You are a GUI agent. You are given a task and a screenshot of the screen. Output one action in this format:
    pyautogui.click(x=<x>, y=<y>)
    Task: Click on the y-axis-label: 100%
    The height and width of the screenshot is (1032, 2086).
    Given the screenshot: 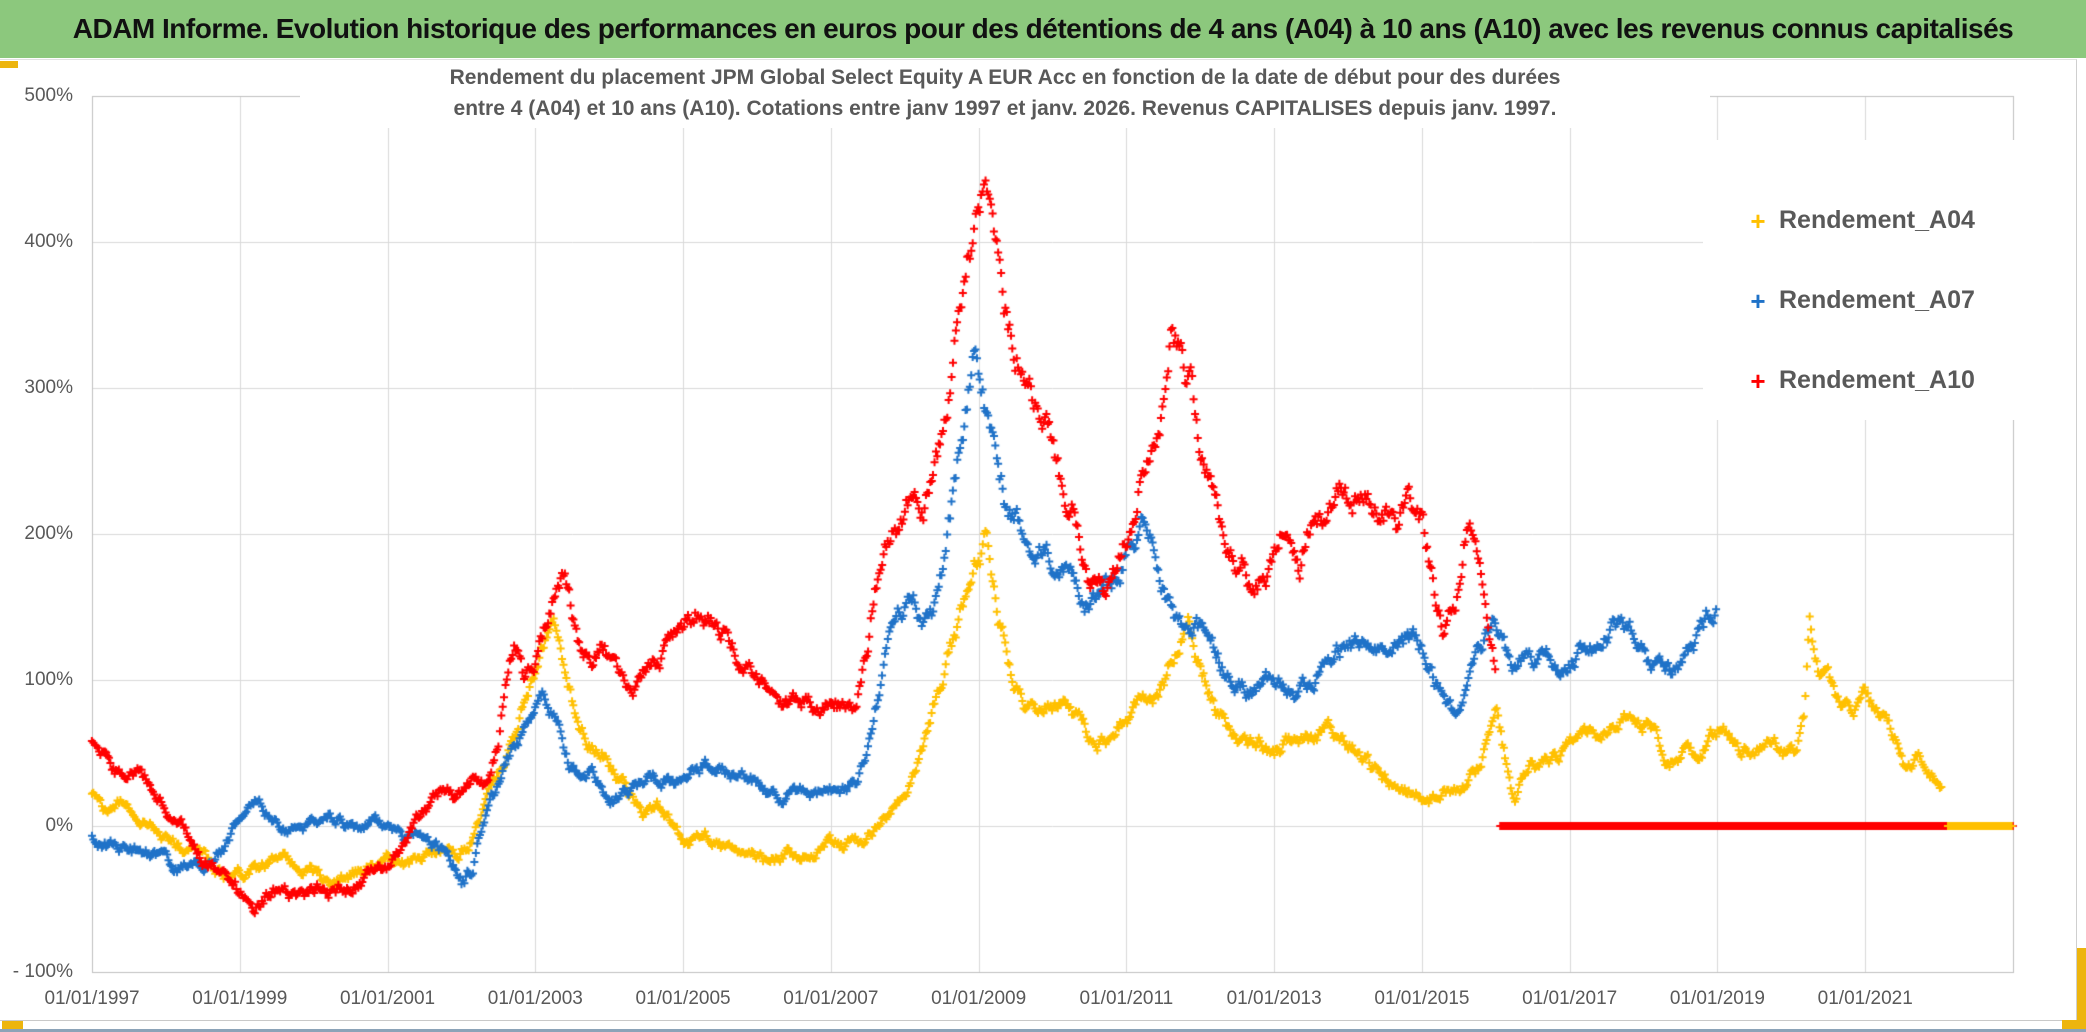 What is the action you would take?
    pyautogui.click(x=48, y=679)
    